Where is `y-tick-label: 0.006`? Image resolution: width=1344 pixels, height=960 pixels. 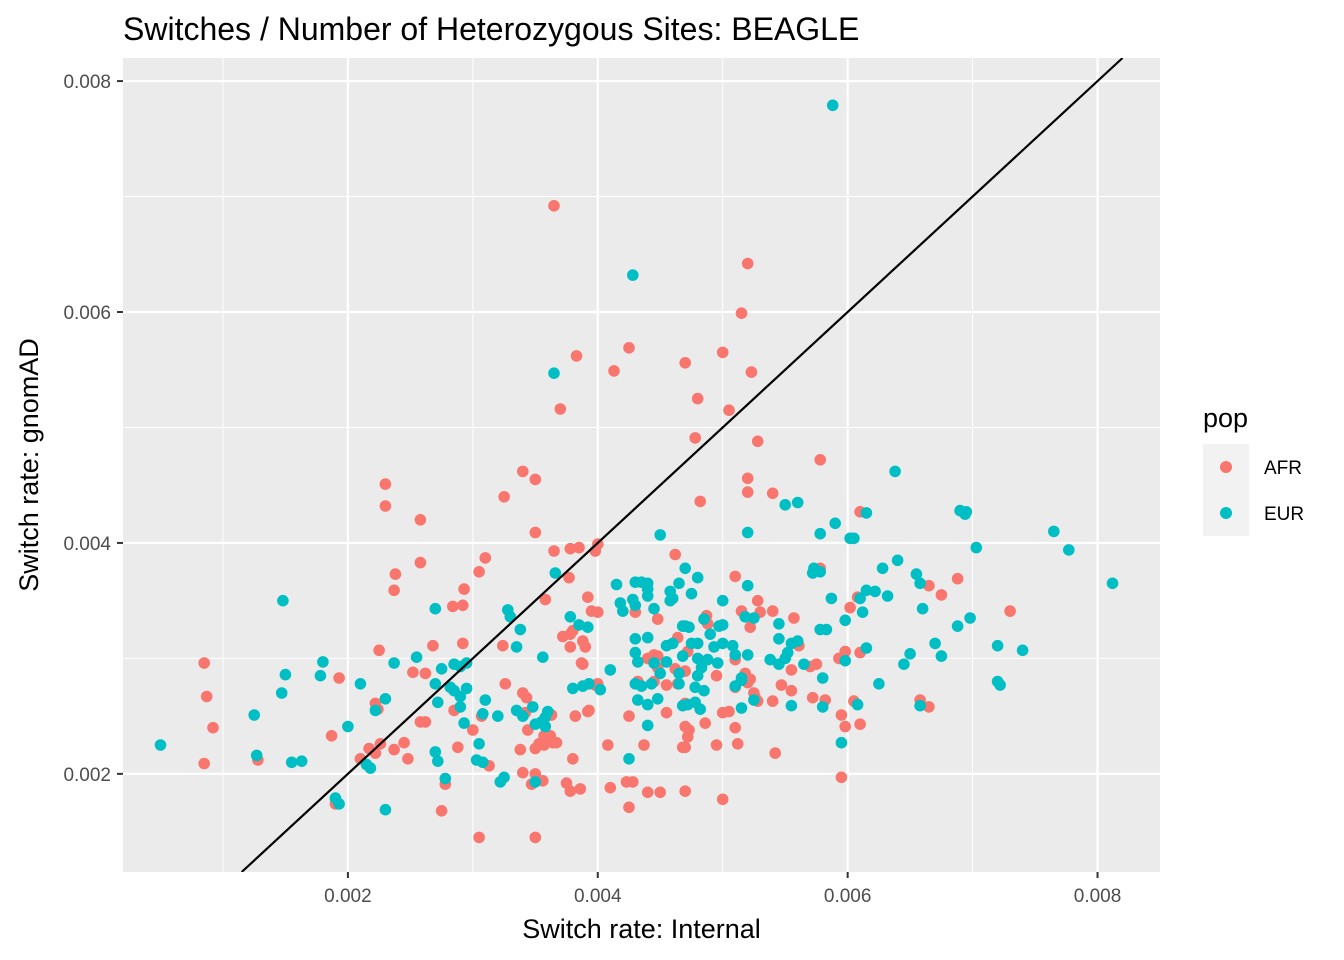
y-tick-label: 0.006 is located at coordinates (87, 313).